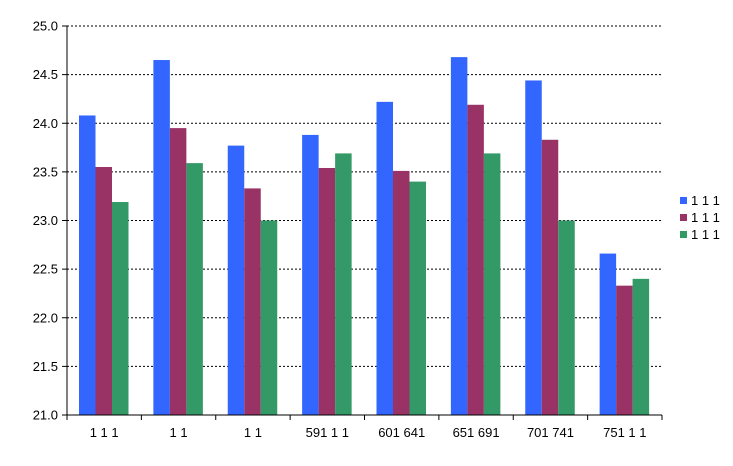  I want to click on x-tick-label: 591 1 1, so click(327, 432).